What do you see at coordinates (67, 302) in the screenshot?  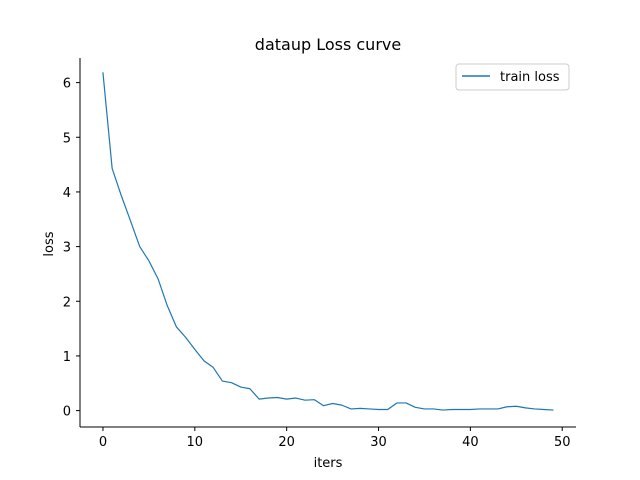 I see `y-tick-label: 2` at bounding box center [67, 302].